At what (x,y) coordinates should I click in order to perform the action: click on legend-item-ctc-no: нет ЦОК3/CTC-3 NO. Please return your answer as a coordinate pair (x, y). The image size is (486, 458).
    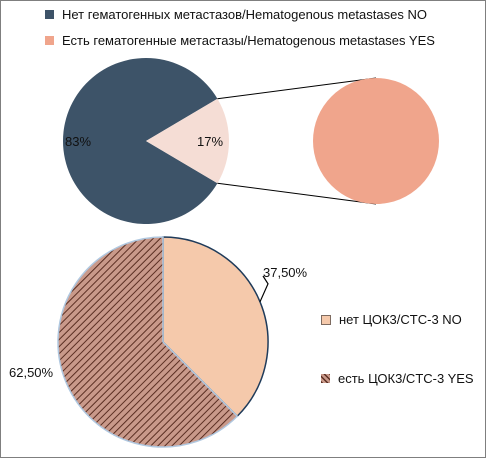
    Looking at the image, I should click on (391, 319).